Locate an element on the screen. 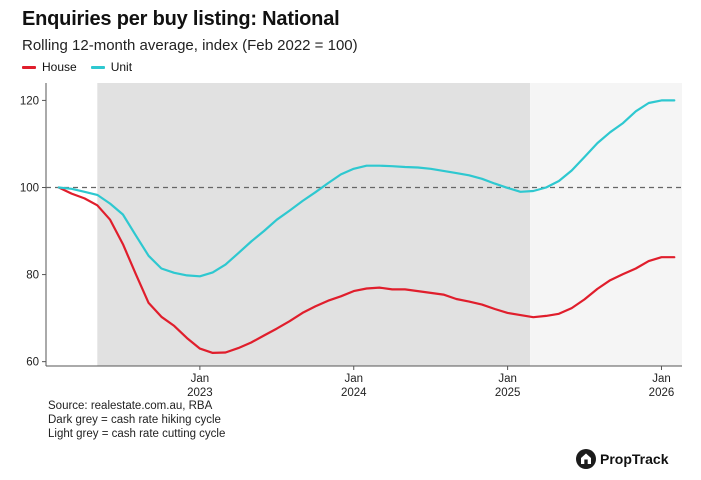 The width and height of the screenshot is (701, 480). source-line: Source: realestate.com.au, RBA is located at coordinates (130, 406).